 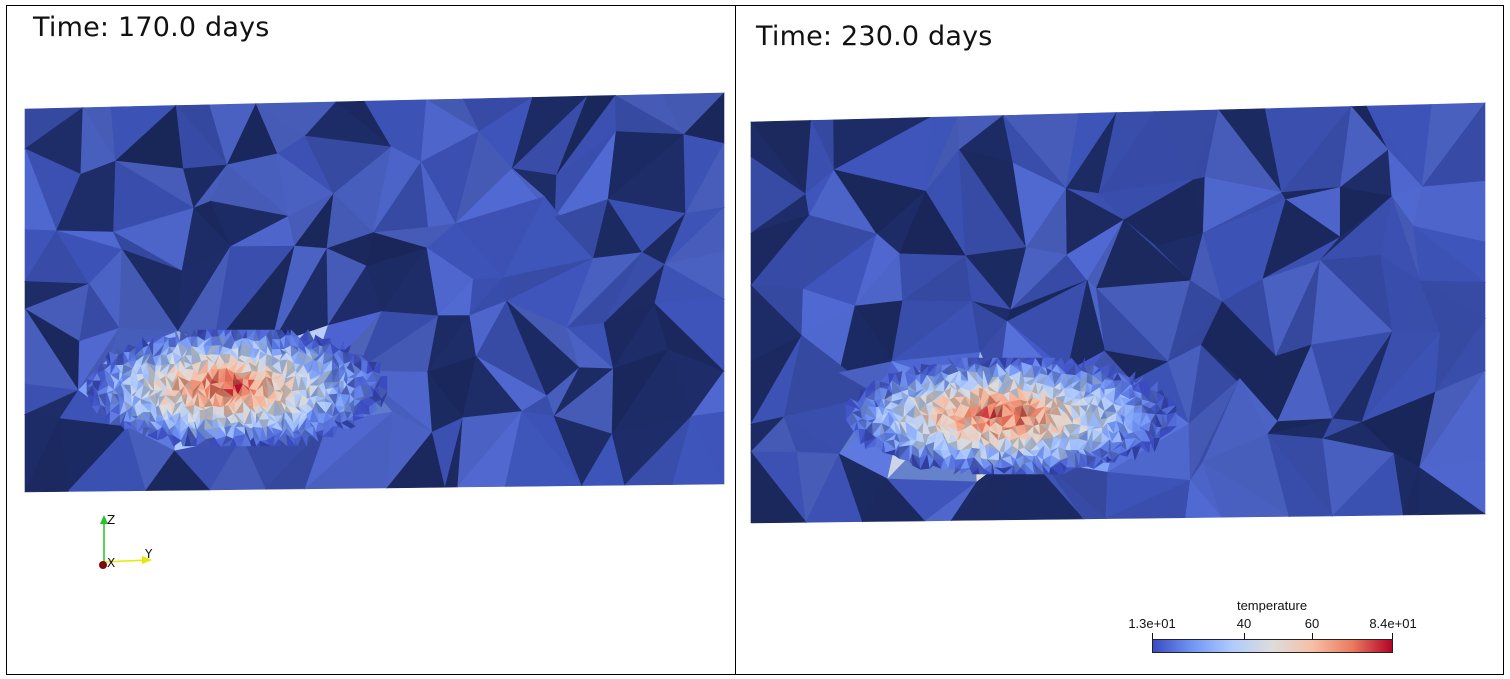 I want to click on y-axis-line, so click(x=126, y=561).